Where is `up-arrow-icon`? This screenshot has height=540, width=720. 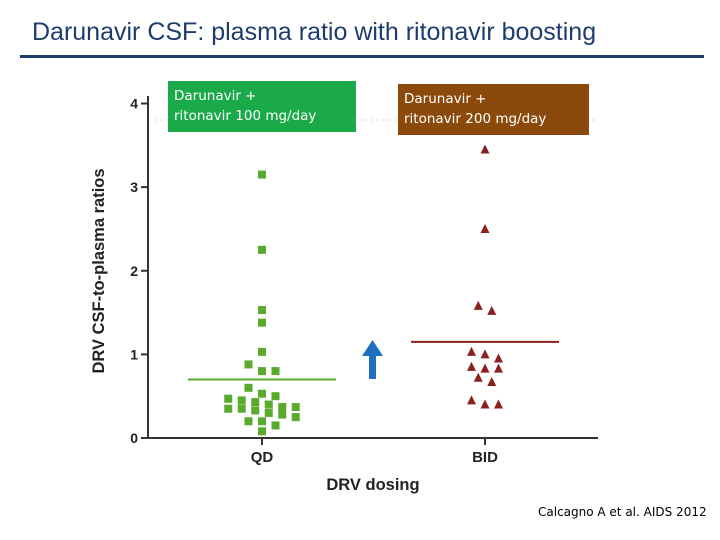
up-arrow-icon is located at coordinates (372, 359).